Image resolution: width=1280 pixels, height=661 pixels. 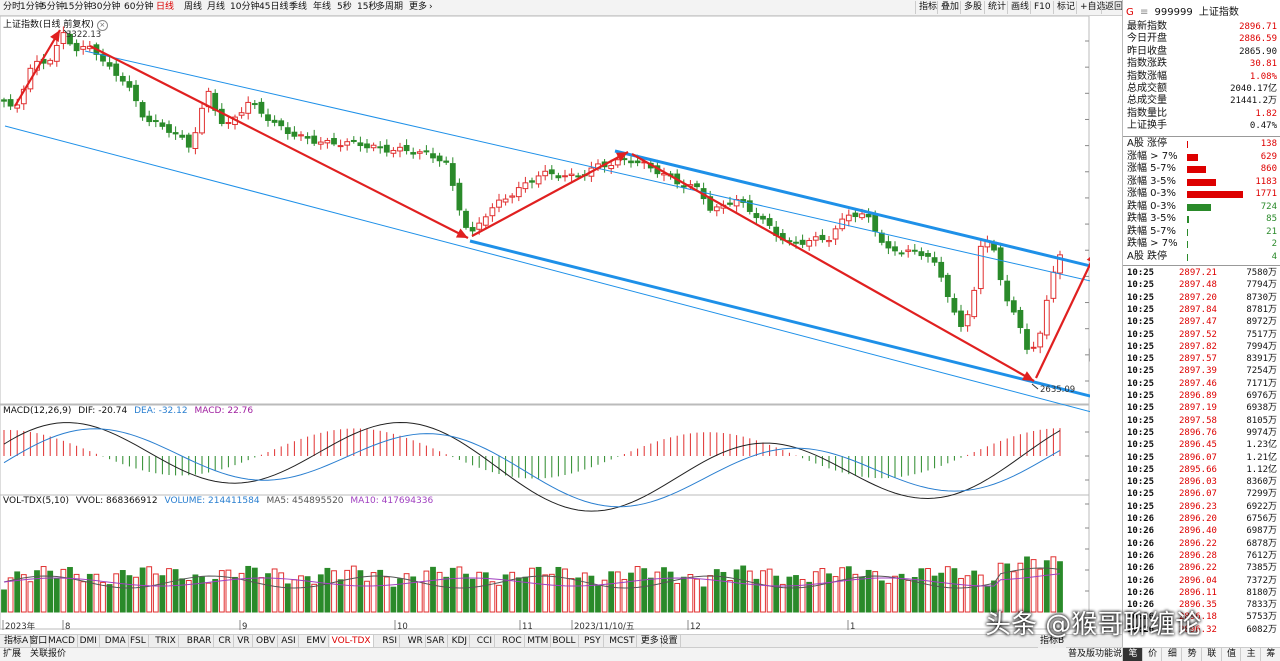 What do you see at coordinates (927, 7) in the screenshot?
I see `toolbar-button: 指标` at bounding box center [927, 7].